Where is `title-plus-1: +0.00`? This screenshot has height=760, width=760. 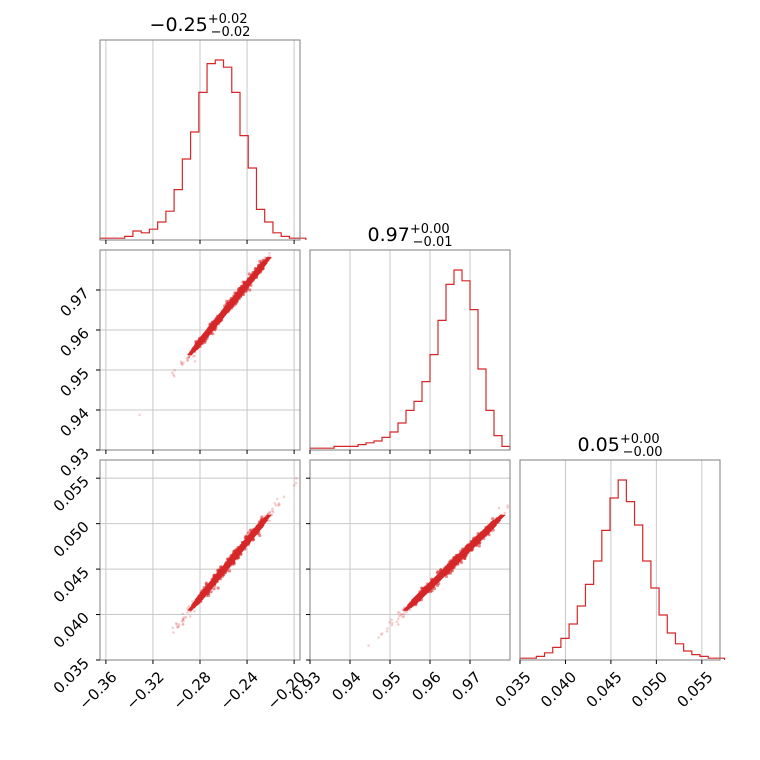 title-plus-1: +0.00 is located at coordinates (430, 229).